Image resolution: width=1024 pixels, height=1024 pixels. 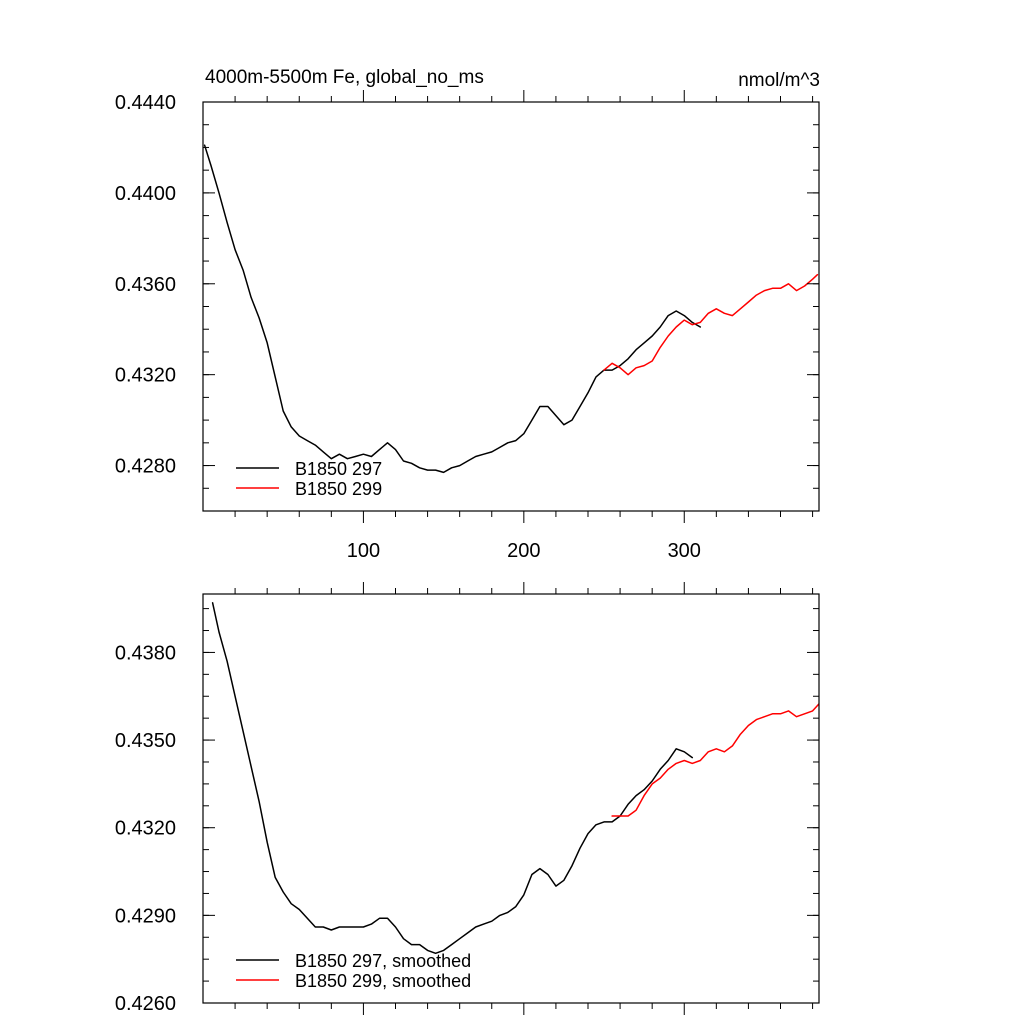 I want to click on y-tick-label: 0.4440, so click(x=145, y=103).